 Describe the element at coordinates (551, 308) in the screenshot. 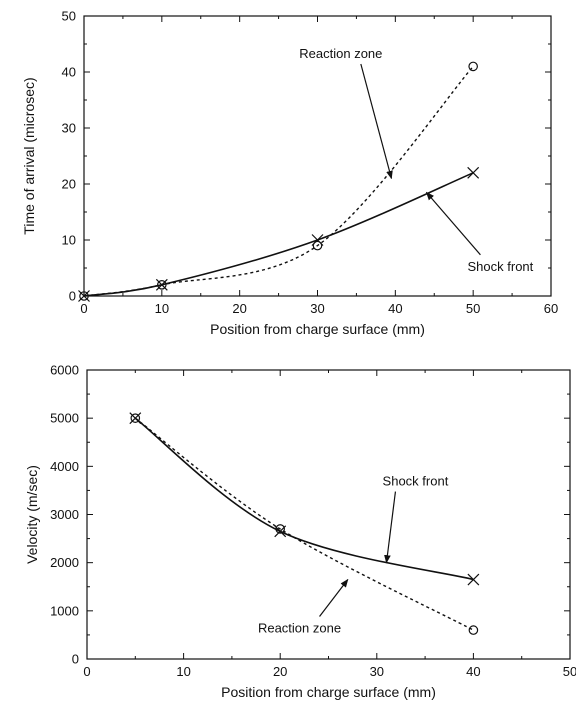

I see `x-tick-label: 60` at that location.